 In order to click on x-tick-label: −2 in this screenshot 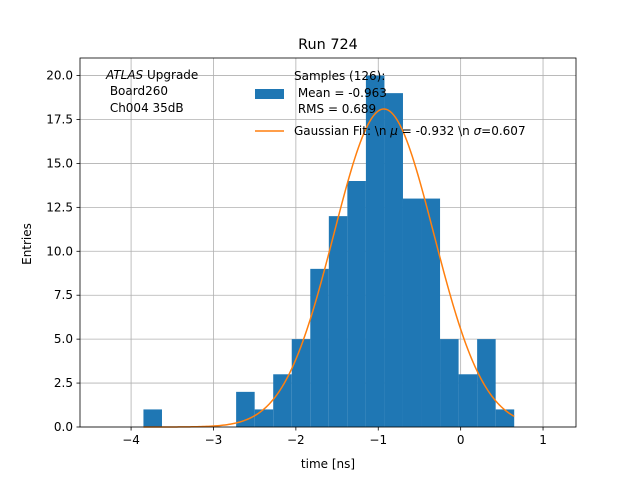, I will do `click(296, 440)`.